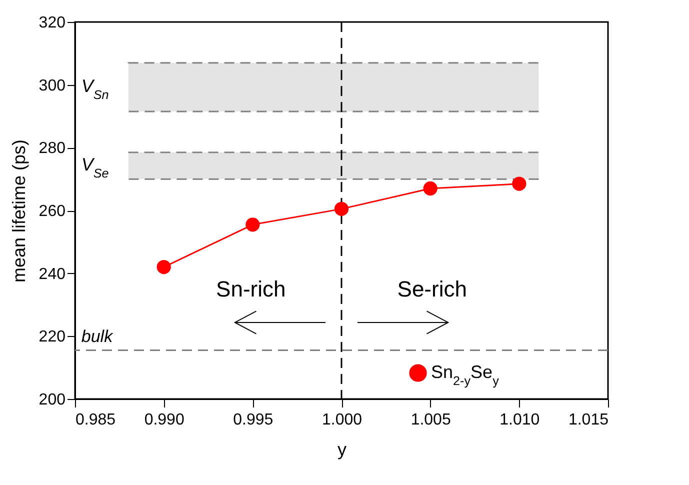 This screenshot has width=689, height=485. What do you see at coordinates (96, 420) in the screenshot?
I see `x-tick-label: 0.985` at bounding box center [96, 420].